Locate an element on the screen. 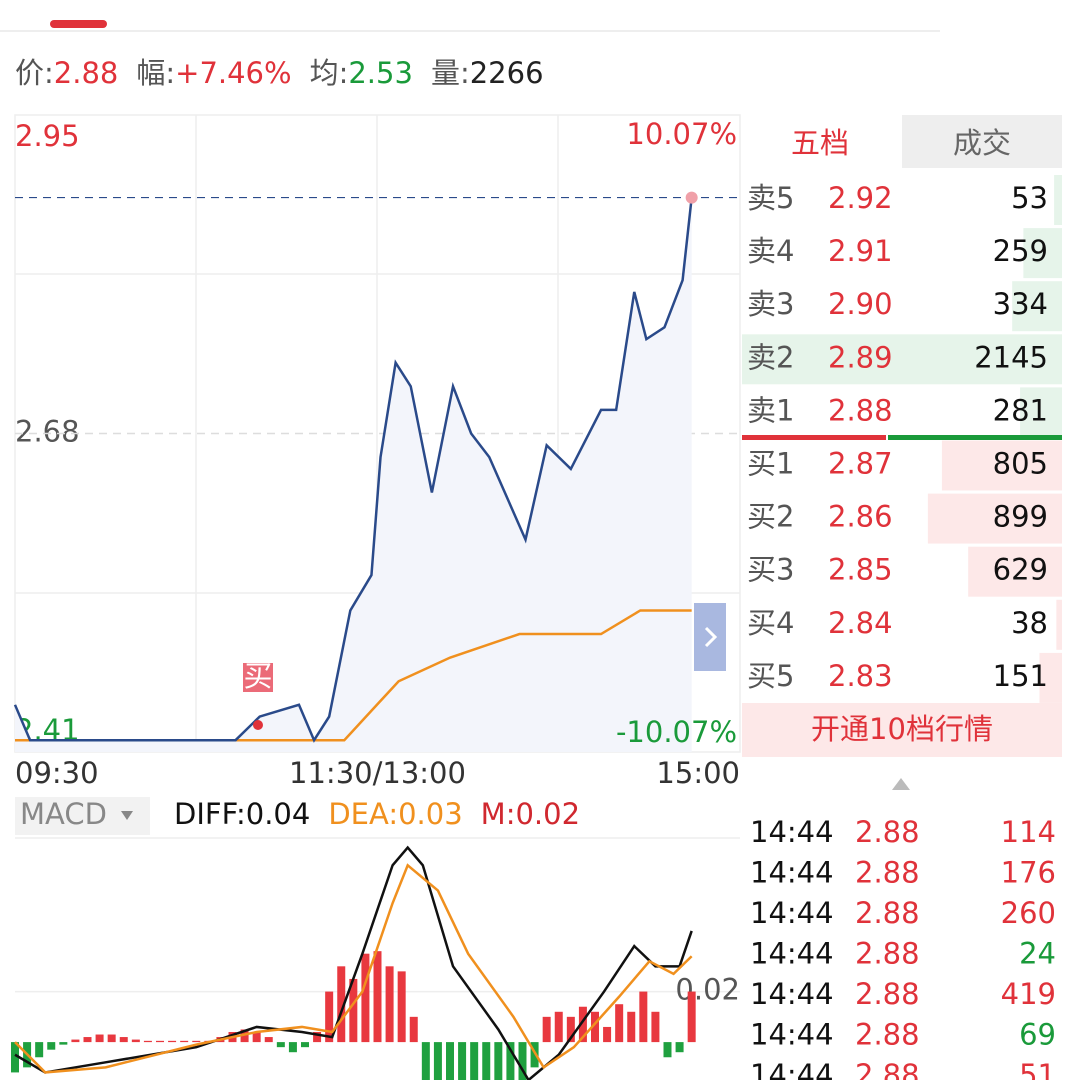  upgrade-button-label: 开通10档行情 is located at coordinates (902, 729).